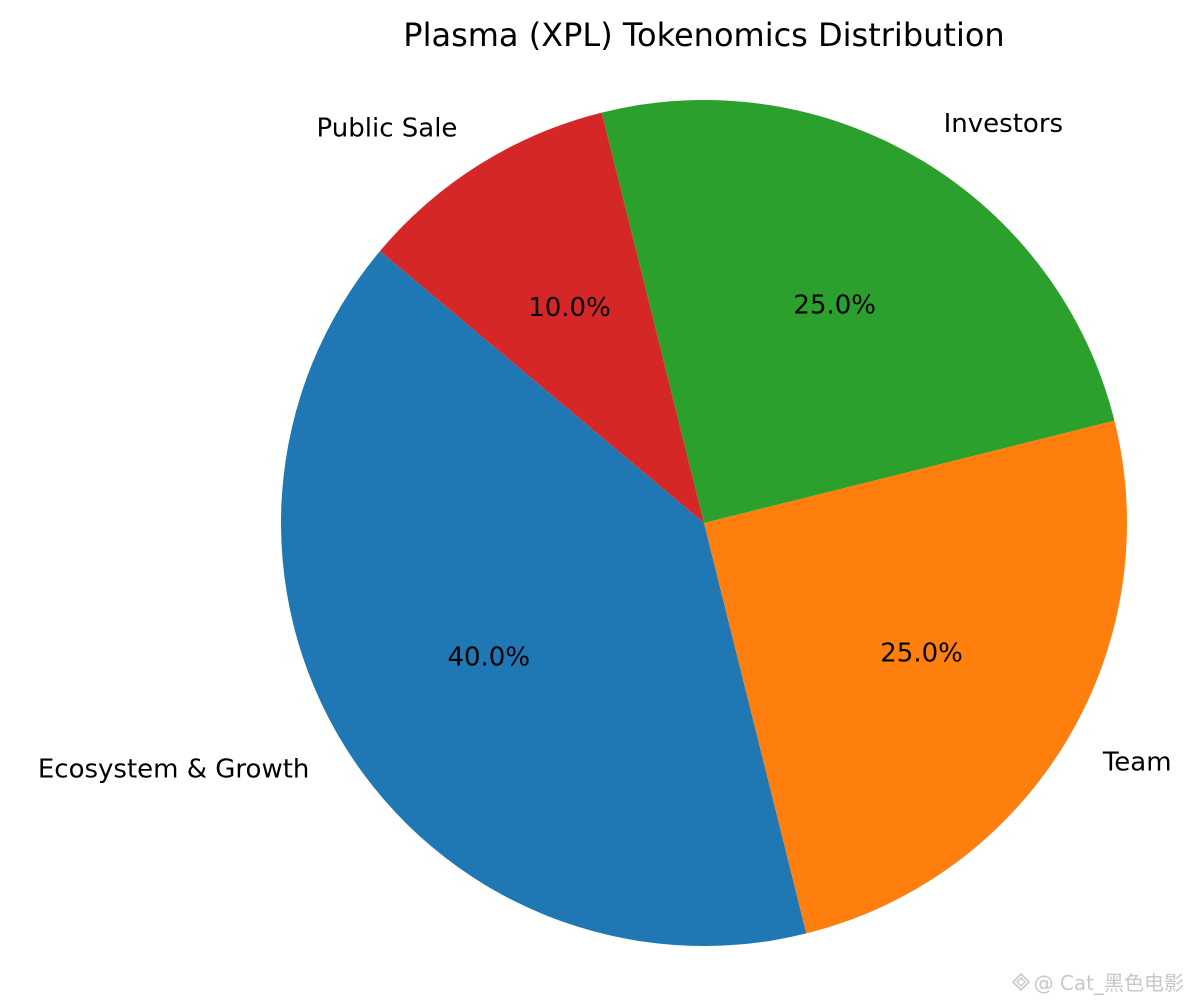  I want to click on pie-slice-public-sale, so click(541, 317).